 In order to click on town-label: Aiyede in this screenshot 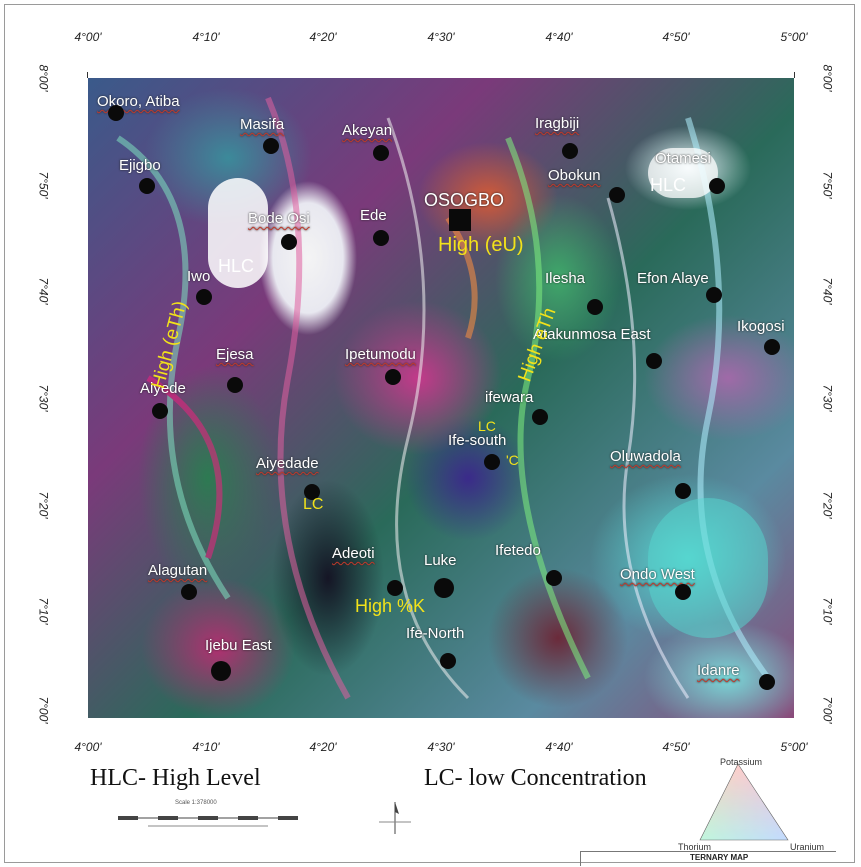, I will do `click(163, 388)`.